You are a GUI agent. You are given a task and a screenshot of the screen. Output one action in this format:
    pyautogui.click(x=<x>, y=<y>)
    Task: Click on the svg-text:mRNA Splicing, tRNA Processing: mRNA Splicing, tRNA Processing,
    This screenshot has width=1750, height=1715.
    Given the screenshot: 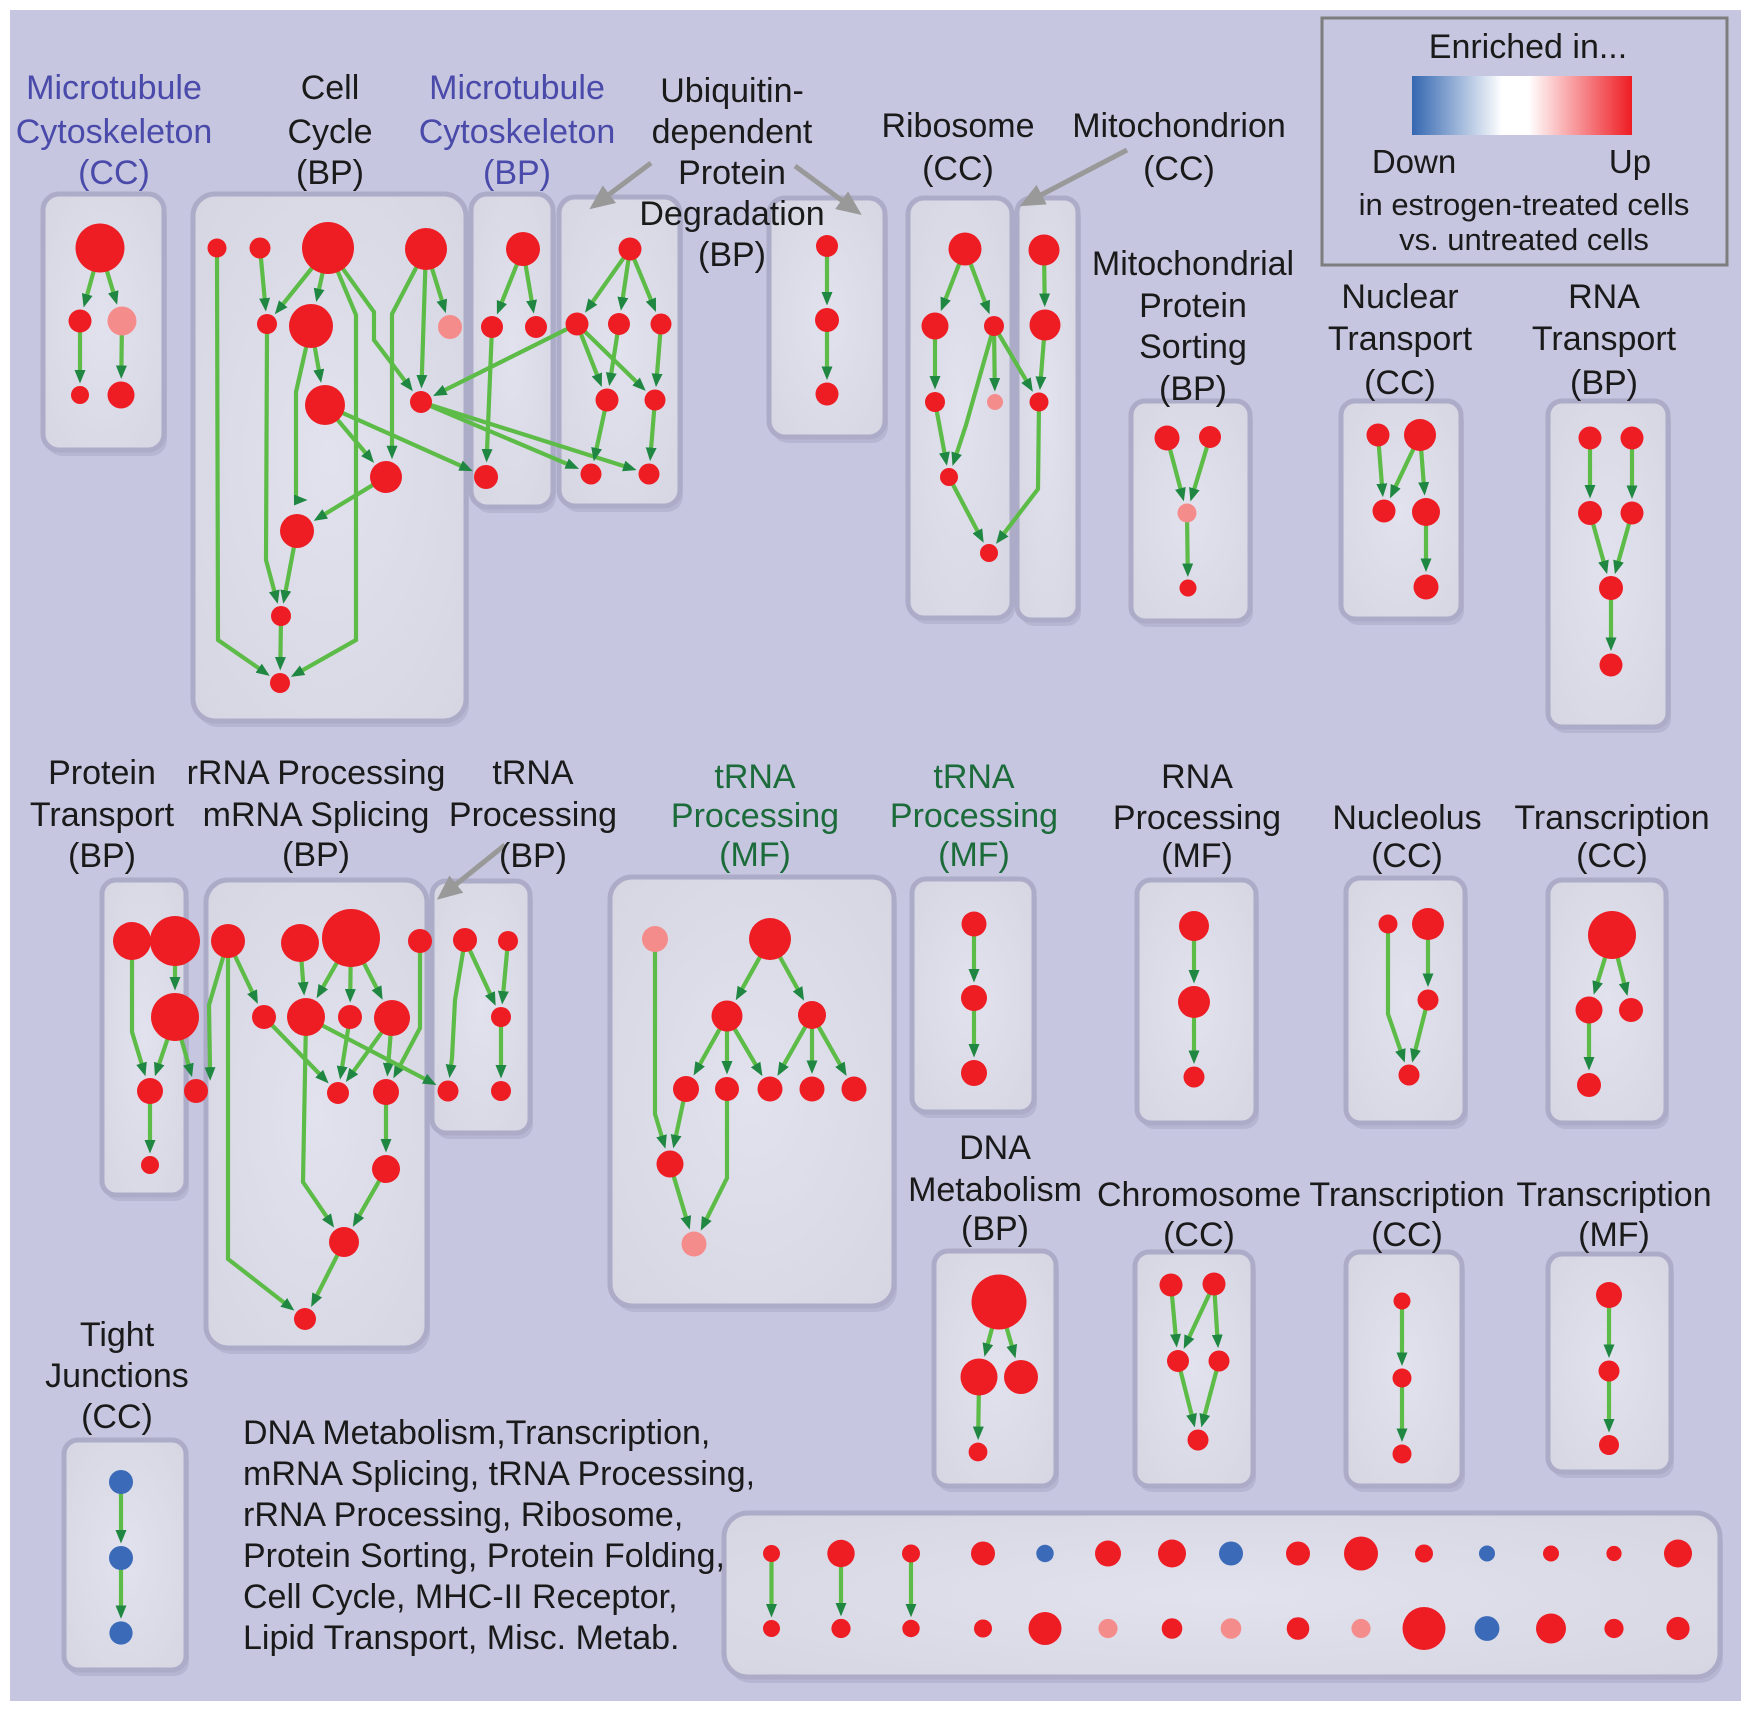 What is the action you would take?
    pyautogui.click(x=499, y=1474)
    